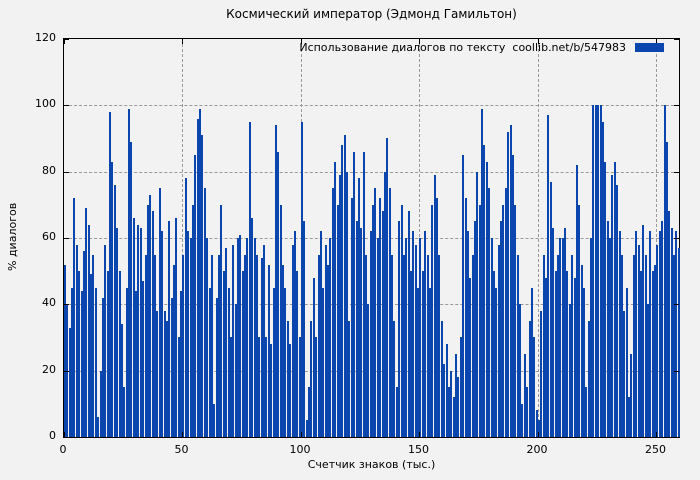  I want to click on y-tick-label: 0, so click(52, 435).